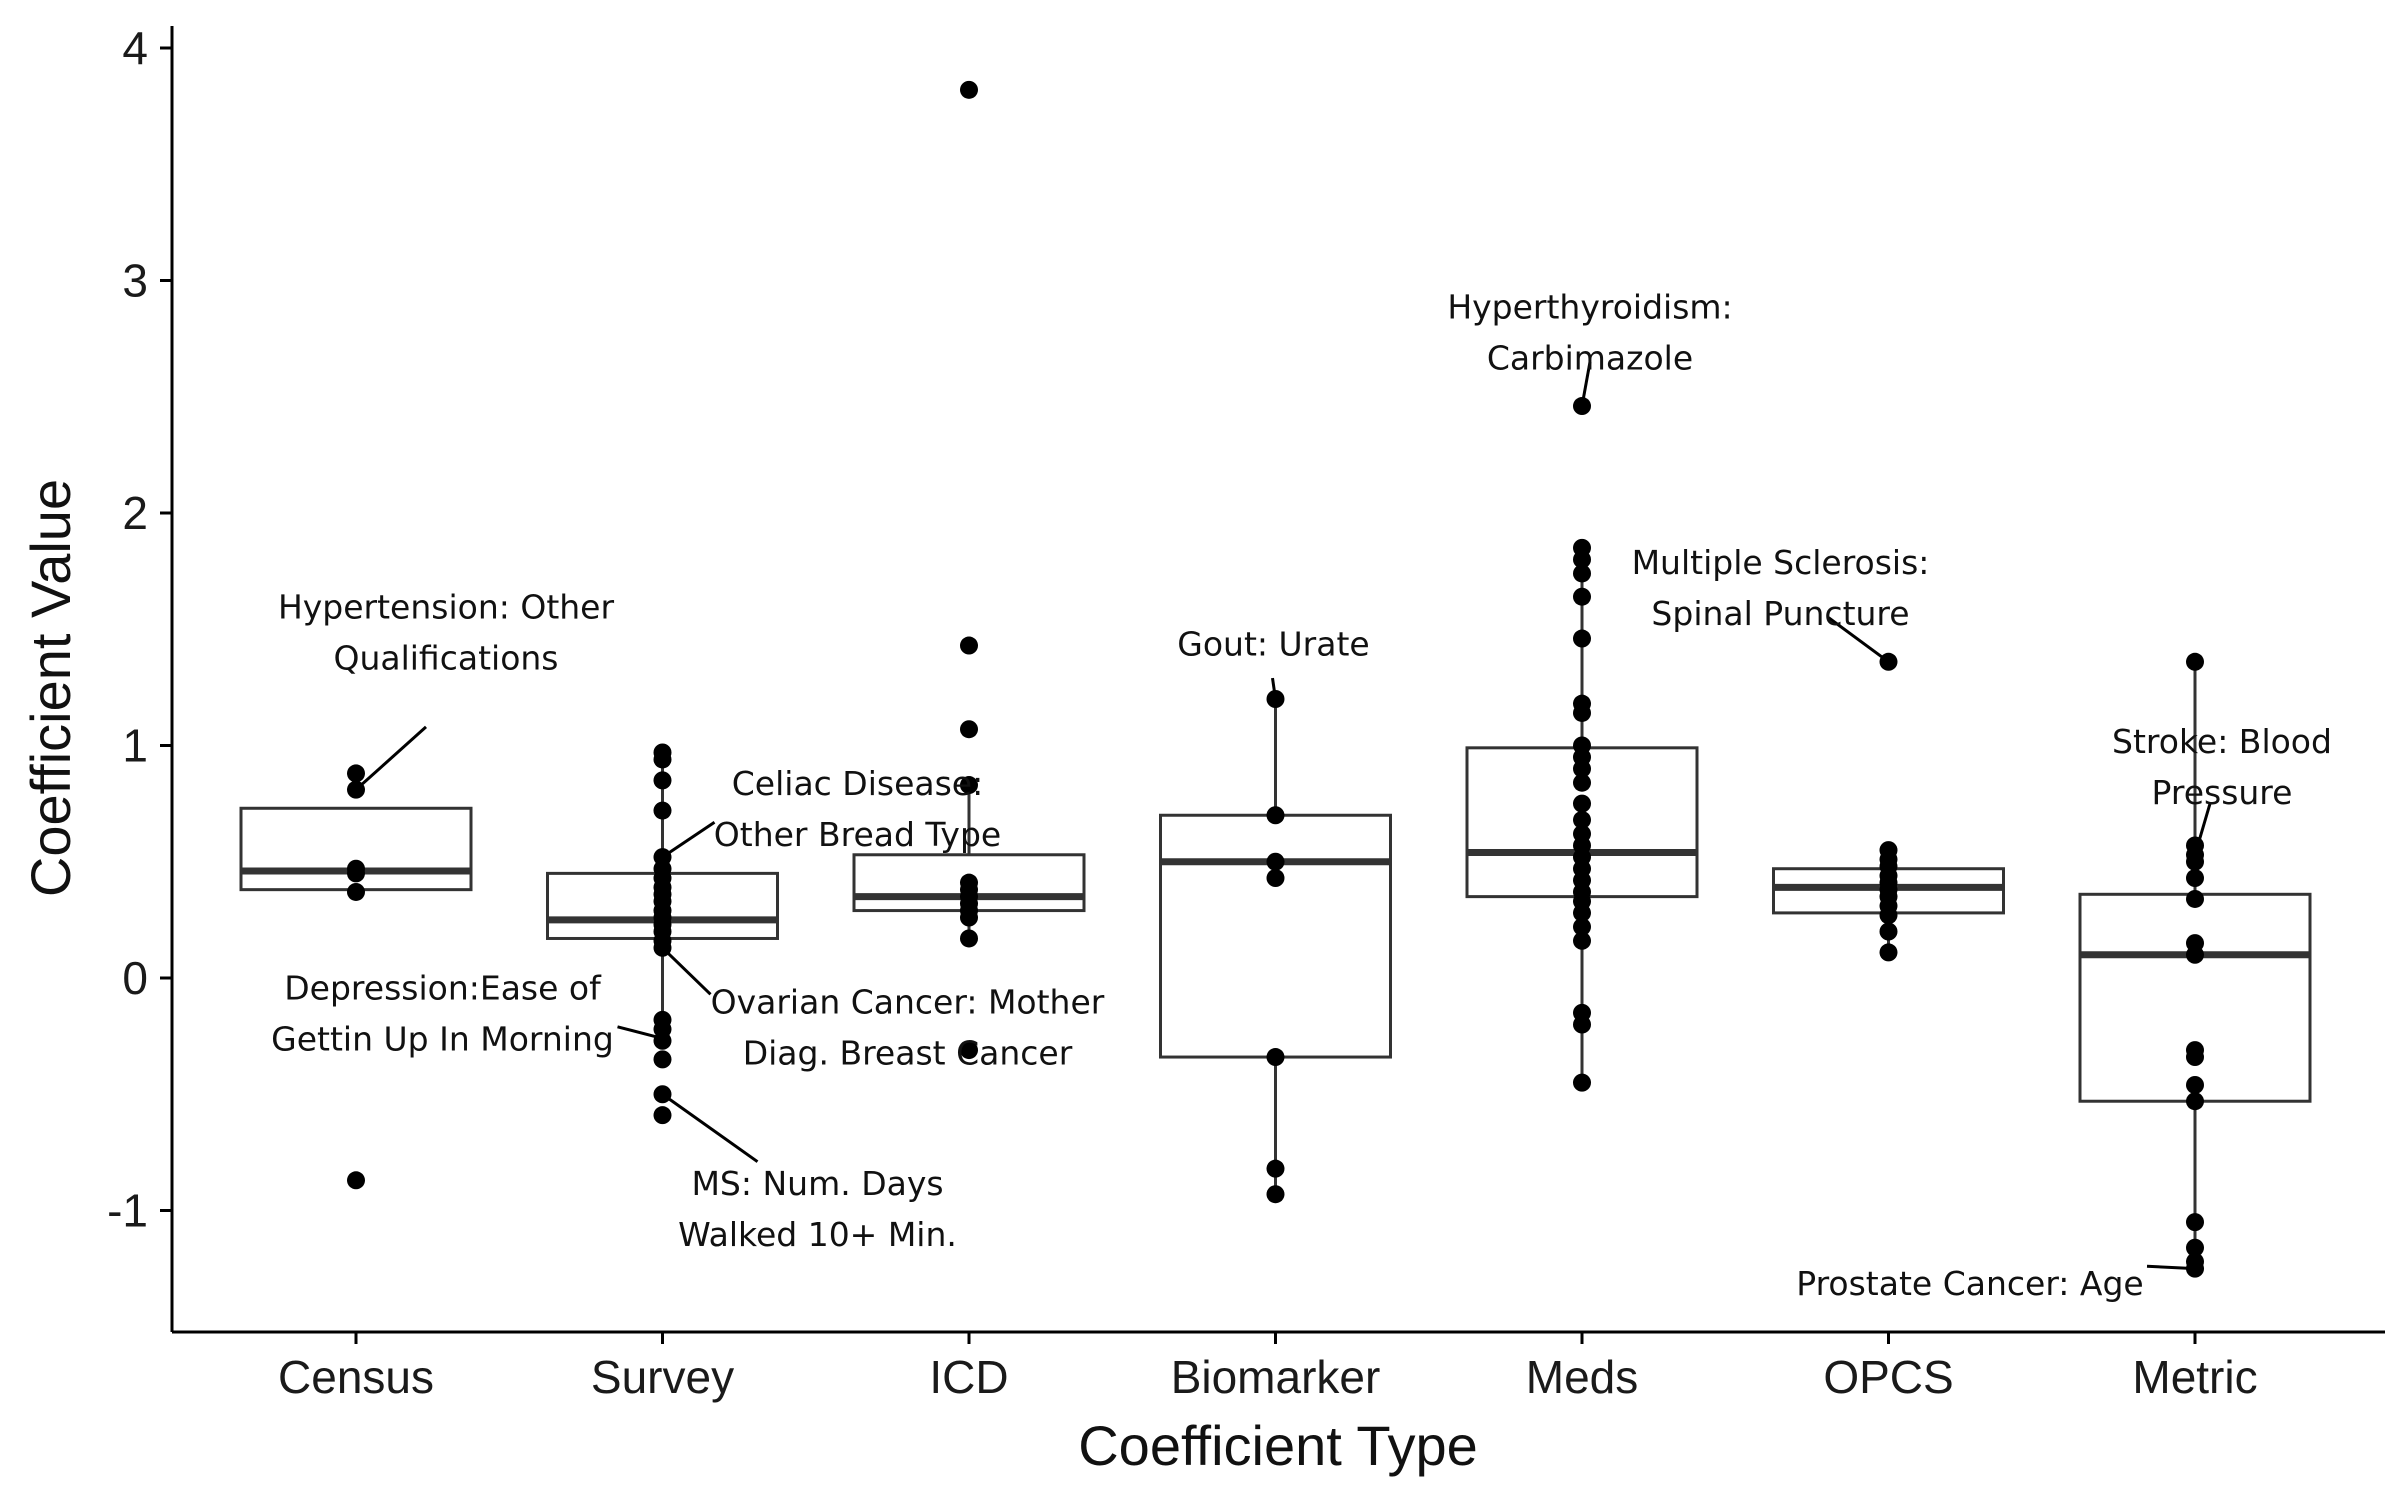 The height and width of the screenshot is (1500, 2400). Describe the element at coordinates (1781, 588) in the screenshot. I see `annotation-multiple-sclerosis-spinal-puncture: Multiple Sclerosis: Spinal Puncture` at that location.